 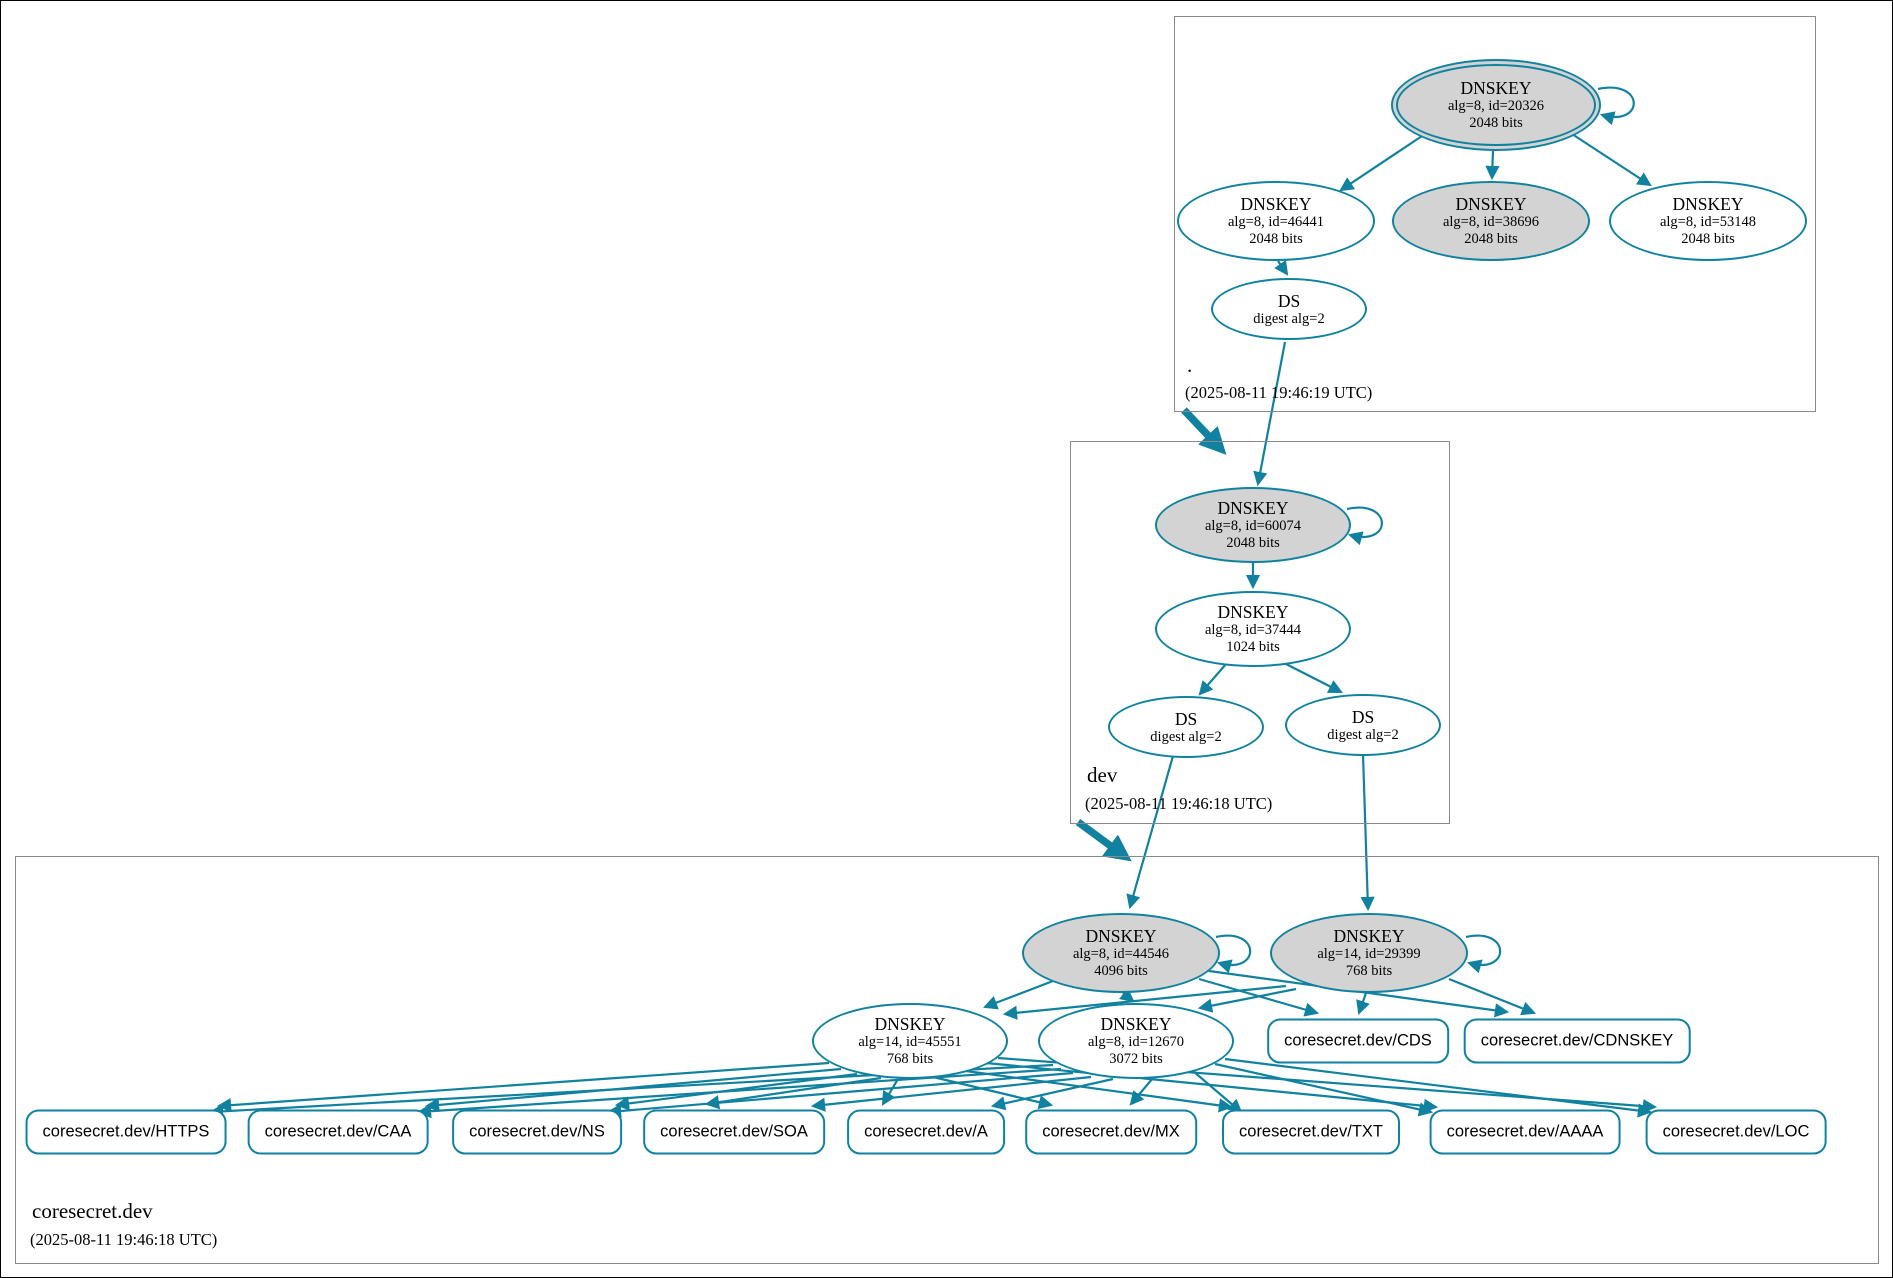 I want to click on node-alg-id: alg=8, id=37444, so click(x=1253, y=630).